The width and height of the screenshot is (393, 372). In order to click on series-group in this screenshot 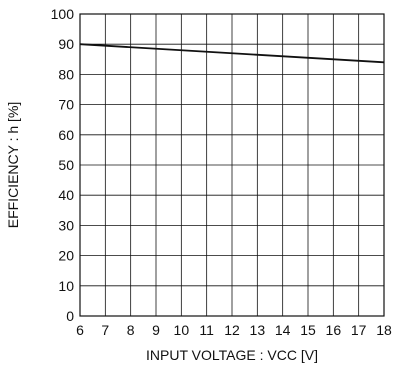, I will do `click(232, 53)`.